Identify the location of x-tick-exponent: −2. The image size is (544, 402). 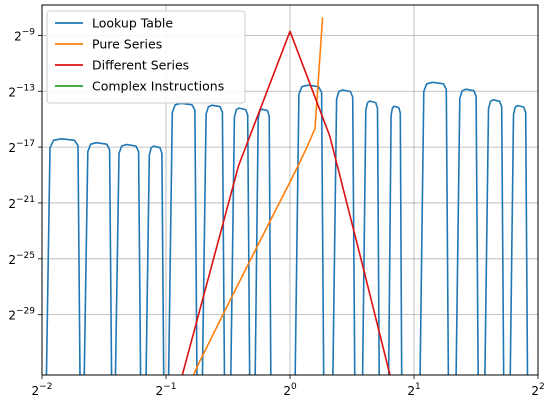
(45, 387).